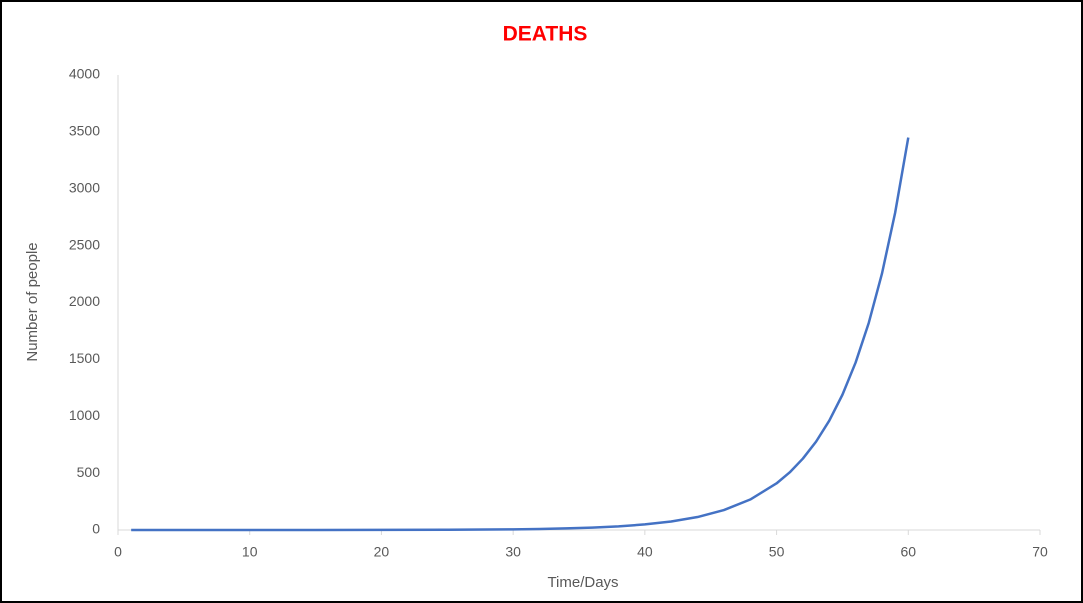 Image resolution: width=1083 pixels, height=603 pixels. I want to click on chart-title: DEATHS, so click(545, 34).